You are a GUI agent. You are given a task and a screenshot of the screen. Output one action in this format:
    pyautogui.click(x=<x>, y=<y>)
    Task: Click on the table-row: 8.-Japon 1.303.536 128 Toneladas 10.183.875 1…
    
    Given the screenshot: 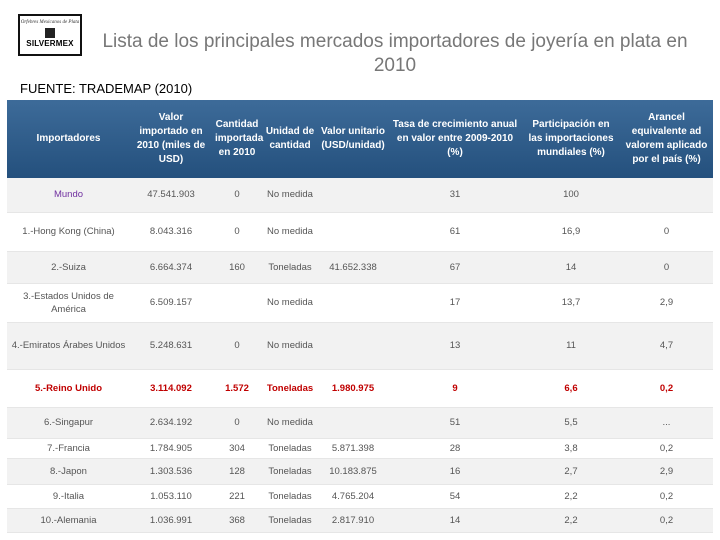 What is the action you would take?
    pyautogui.click(x=360, y=471)
    